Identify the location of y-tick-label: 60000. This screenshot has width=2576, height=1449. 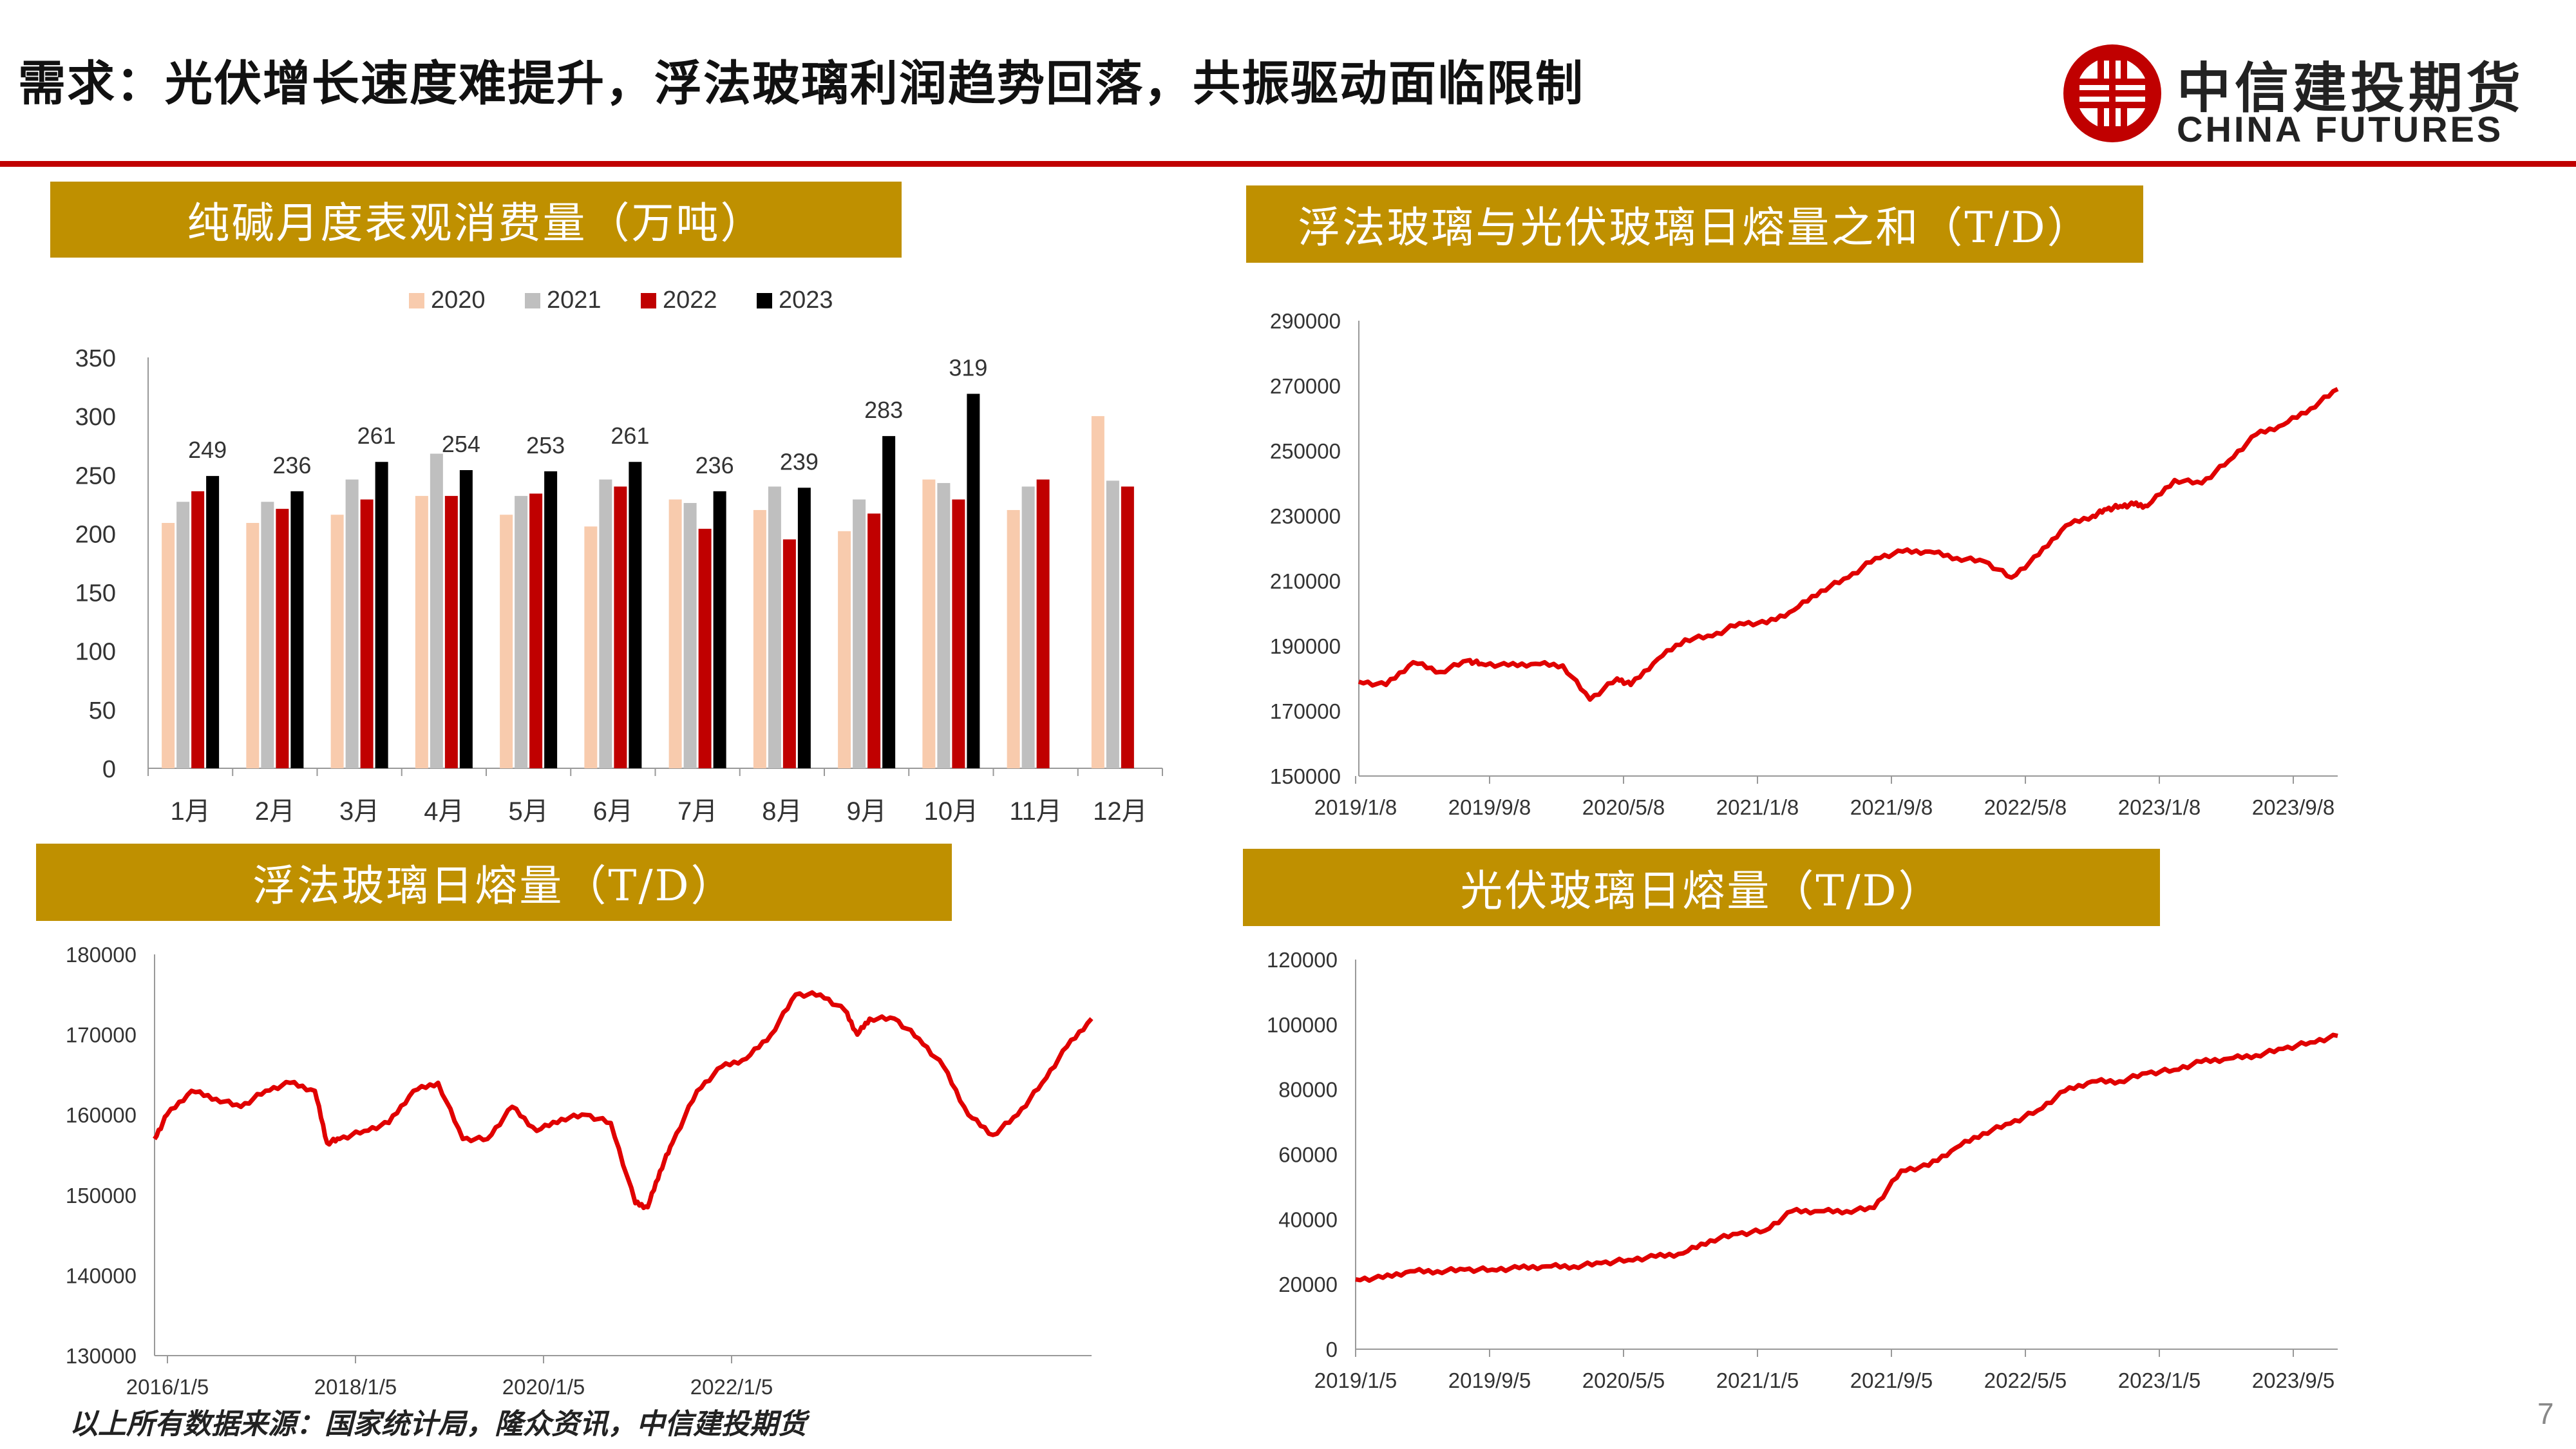
(1308, 1155).